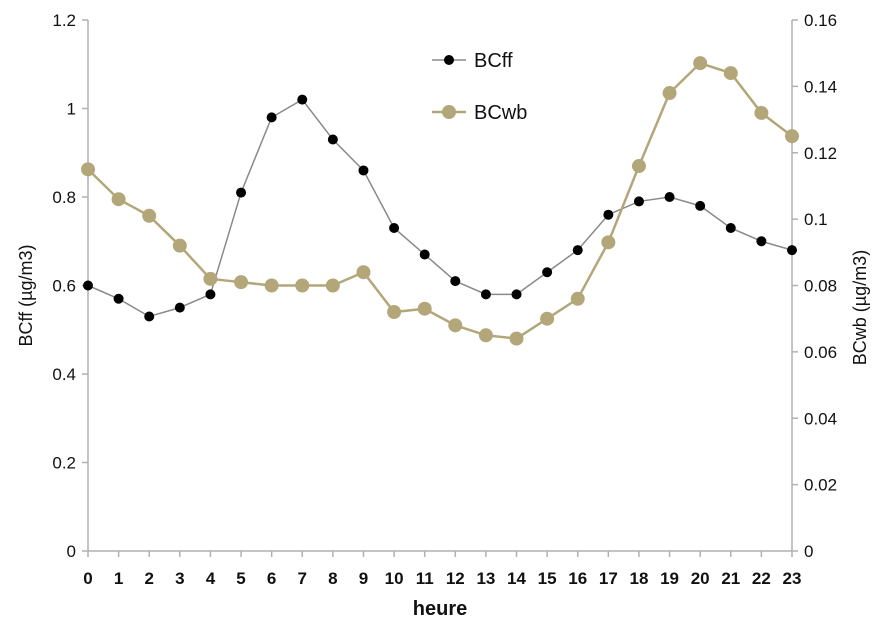 This screenshot has width=880, height=624. What do you see at coordinates (148, 578) in the screenshot?
I see `x-tick-label: 2` at bounding box center [148, 578].